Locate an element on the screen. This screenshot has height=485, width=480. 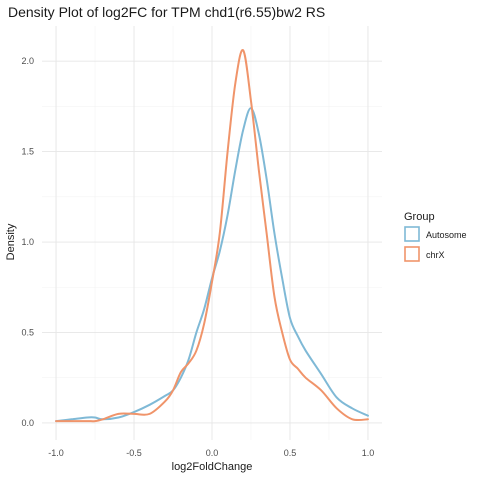
x-axis-label: log2FoldChange is located at coordinates (212, 467).